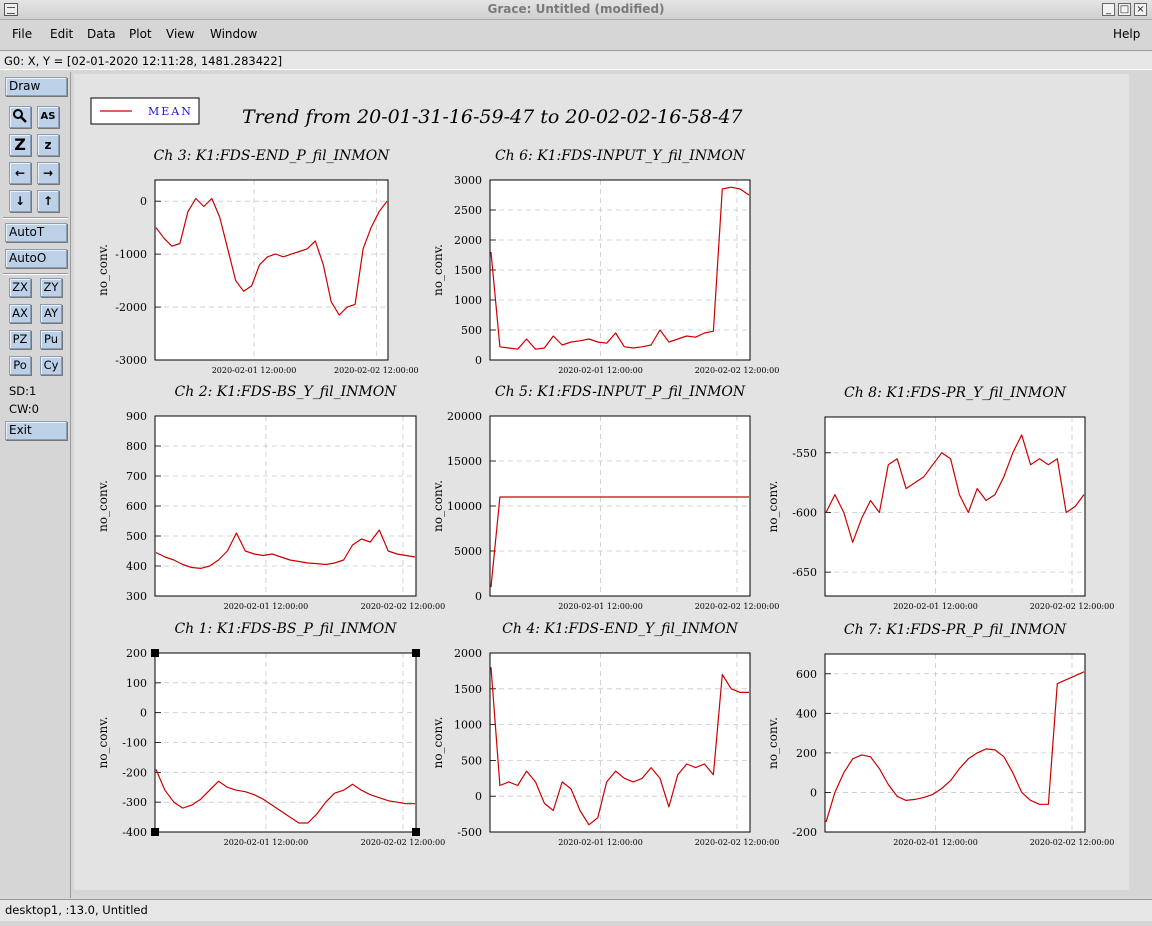 The width and height of the screenshot is (1152, 926). Describe the element at coordinates (468, 180) in the screenshot. I see `y-tick-label: 3000` at that location.